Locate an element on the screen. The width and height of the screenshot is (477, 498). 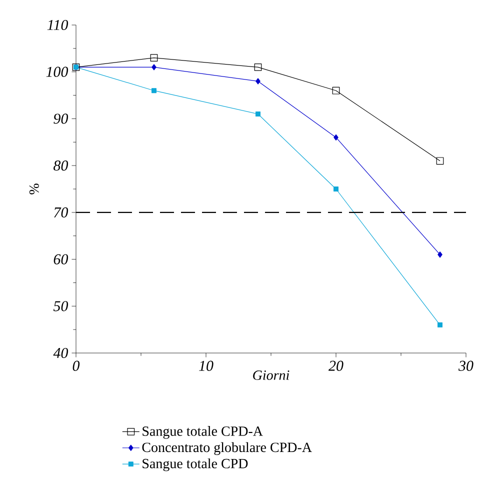
x-tick-label: 20 is located at coordinates (336, 365).